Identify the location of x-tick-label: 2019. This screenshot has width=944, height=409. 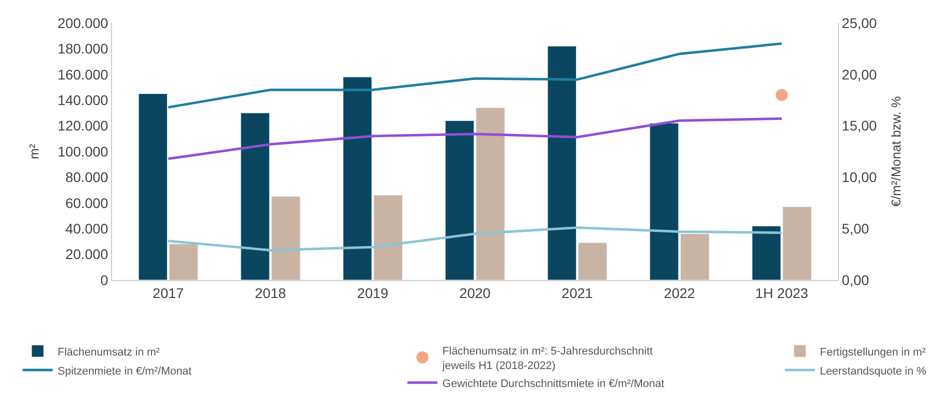
(373, 292).